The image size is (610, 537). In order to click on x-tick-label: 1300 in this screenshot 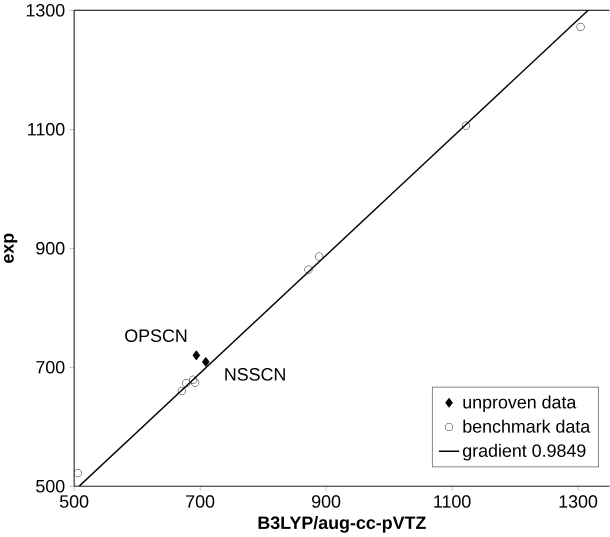, I will do `click(579, 501)`.